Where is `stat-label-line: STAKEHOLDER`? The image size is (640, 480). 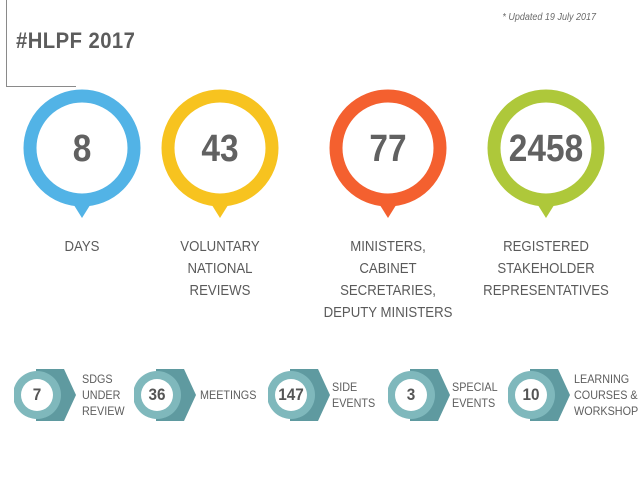
stat-label-line: STAKEHOLDER is located at coordinates (546, 268).